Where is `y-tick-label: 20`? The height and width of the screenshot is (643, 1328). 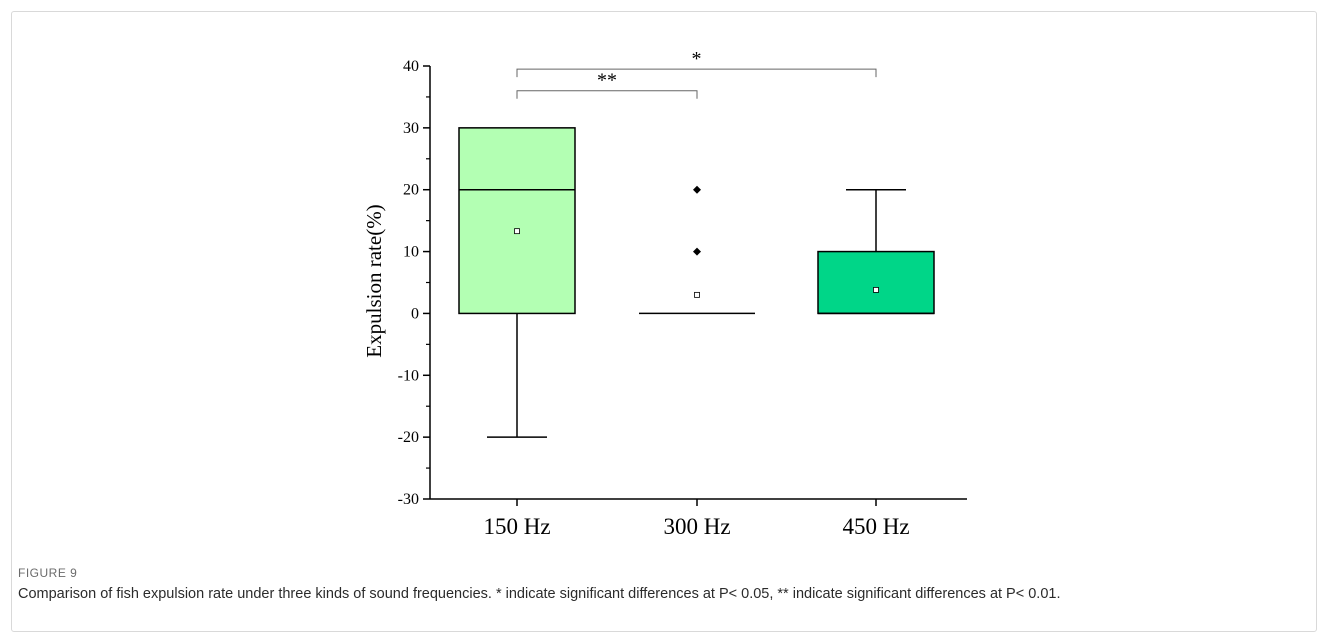 y-tick-label: 20 is located at coordinates (411, 190).